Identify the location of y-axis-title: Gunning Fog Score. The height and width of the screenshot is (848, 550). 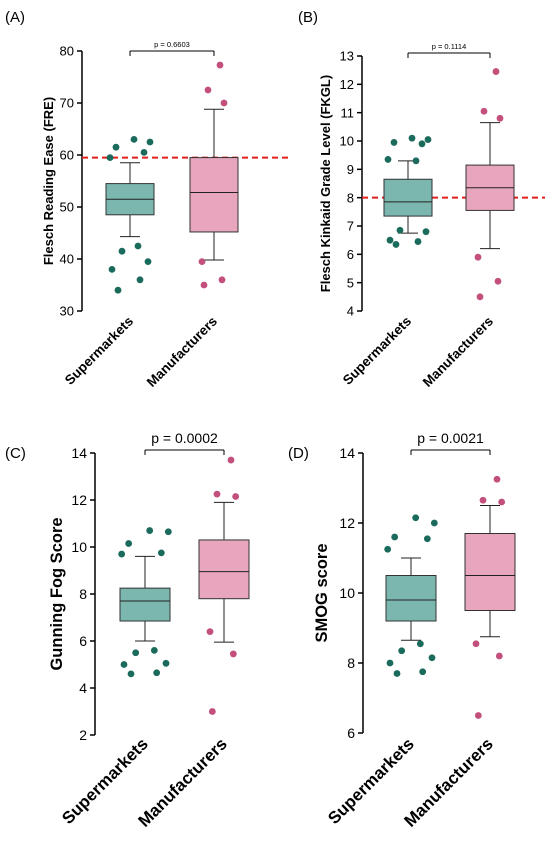
(57, 593).